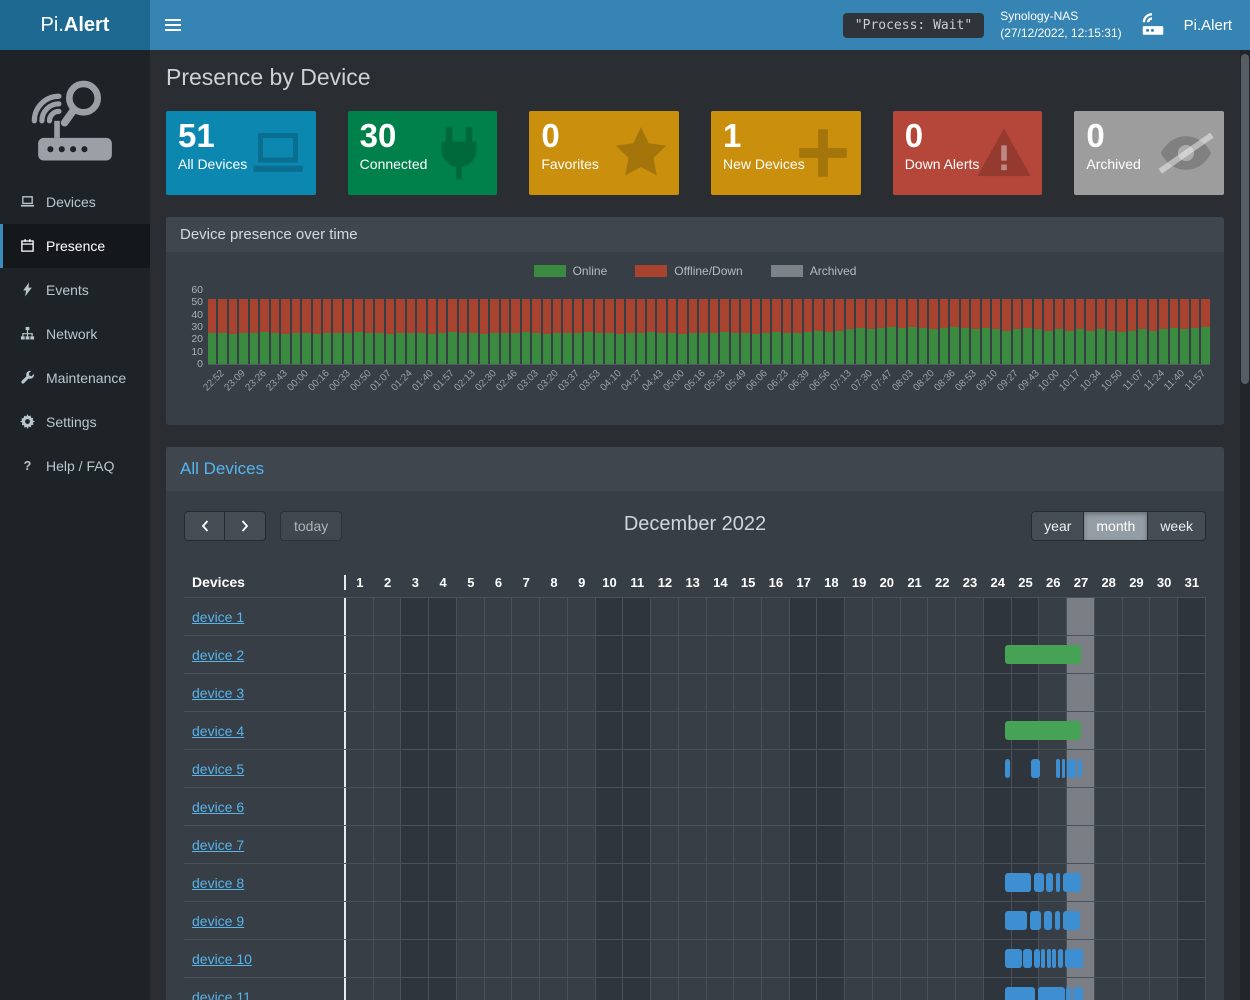  I want to click on summary-card-new-devices: 1 New Devices, so click(786, 153).